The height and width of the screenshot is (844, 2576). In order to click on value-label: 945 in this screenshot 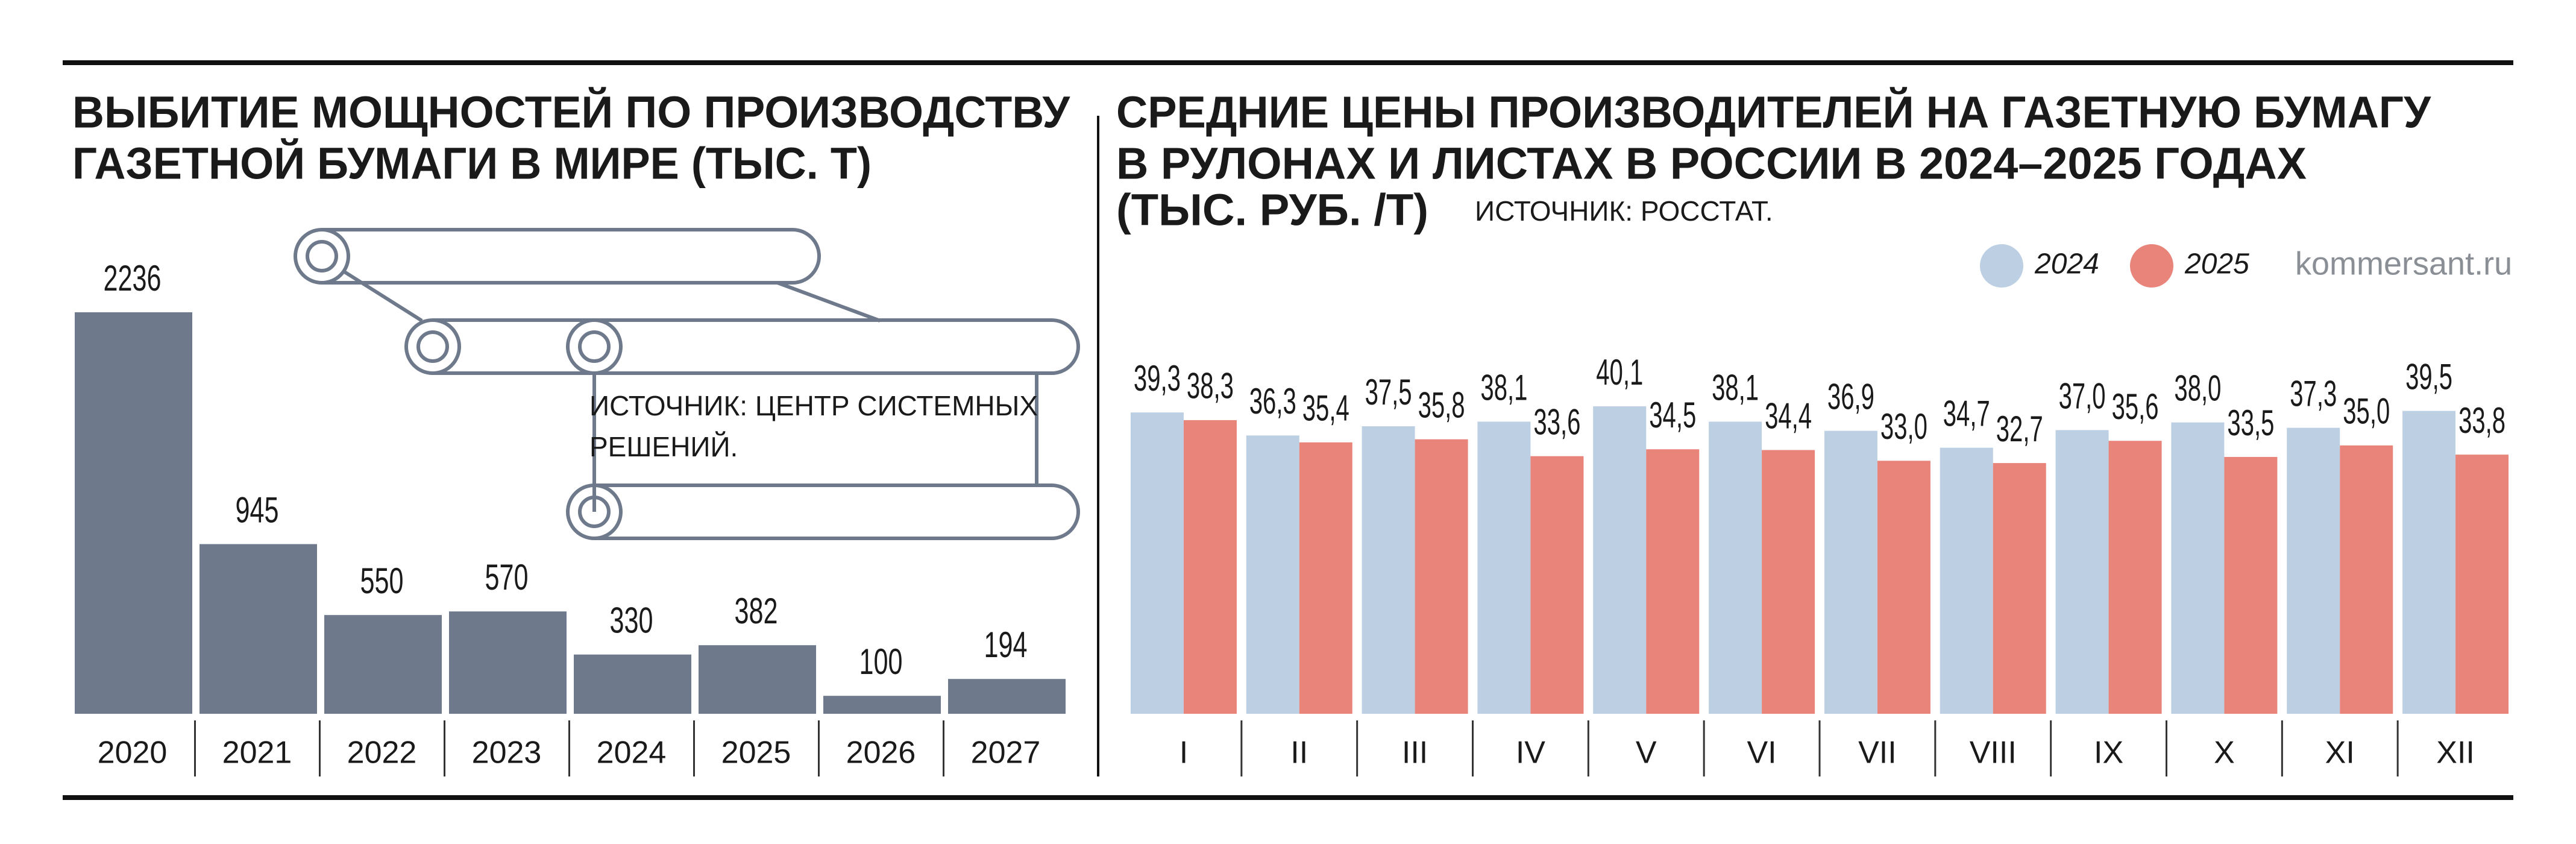, I will do `click(257, 510)`.